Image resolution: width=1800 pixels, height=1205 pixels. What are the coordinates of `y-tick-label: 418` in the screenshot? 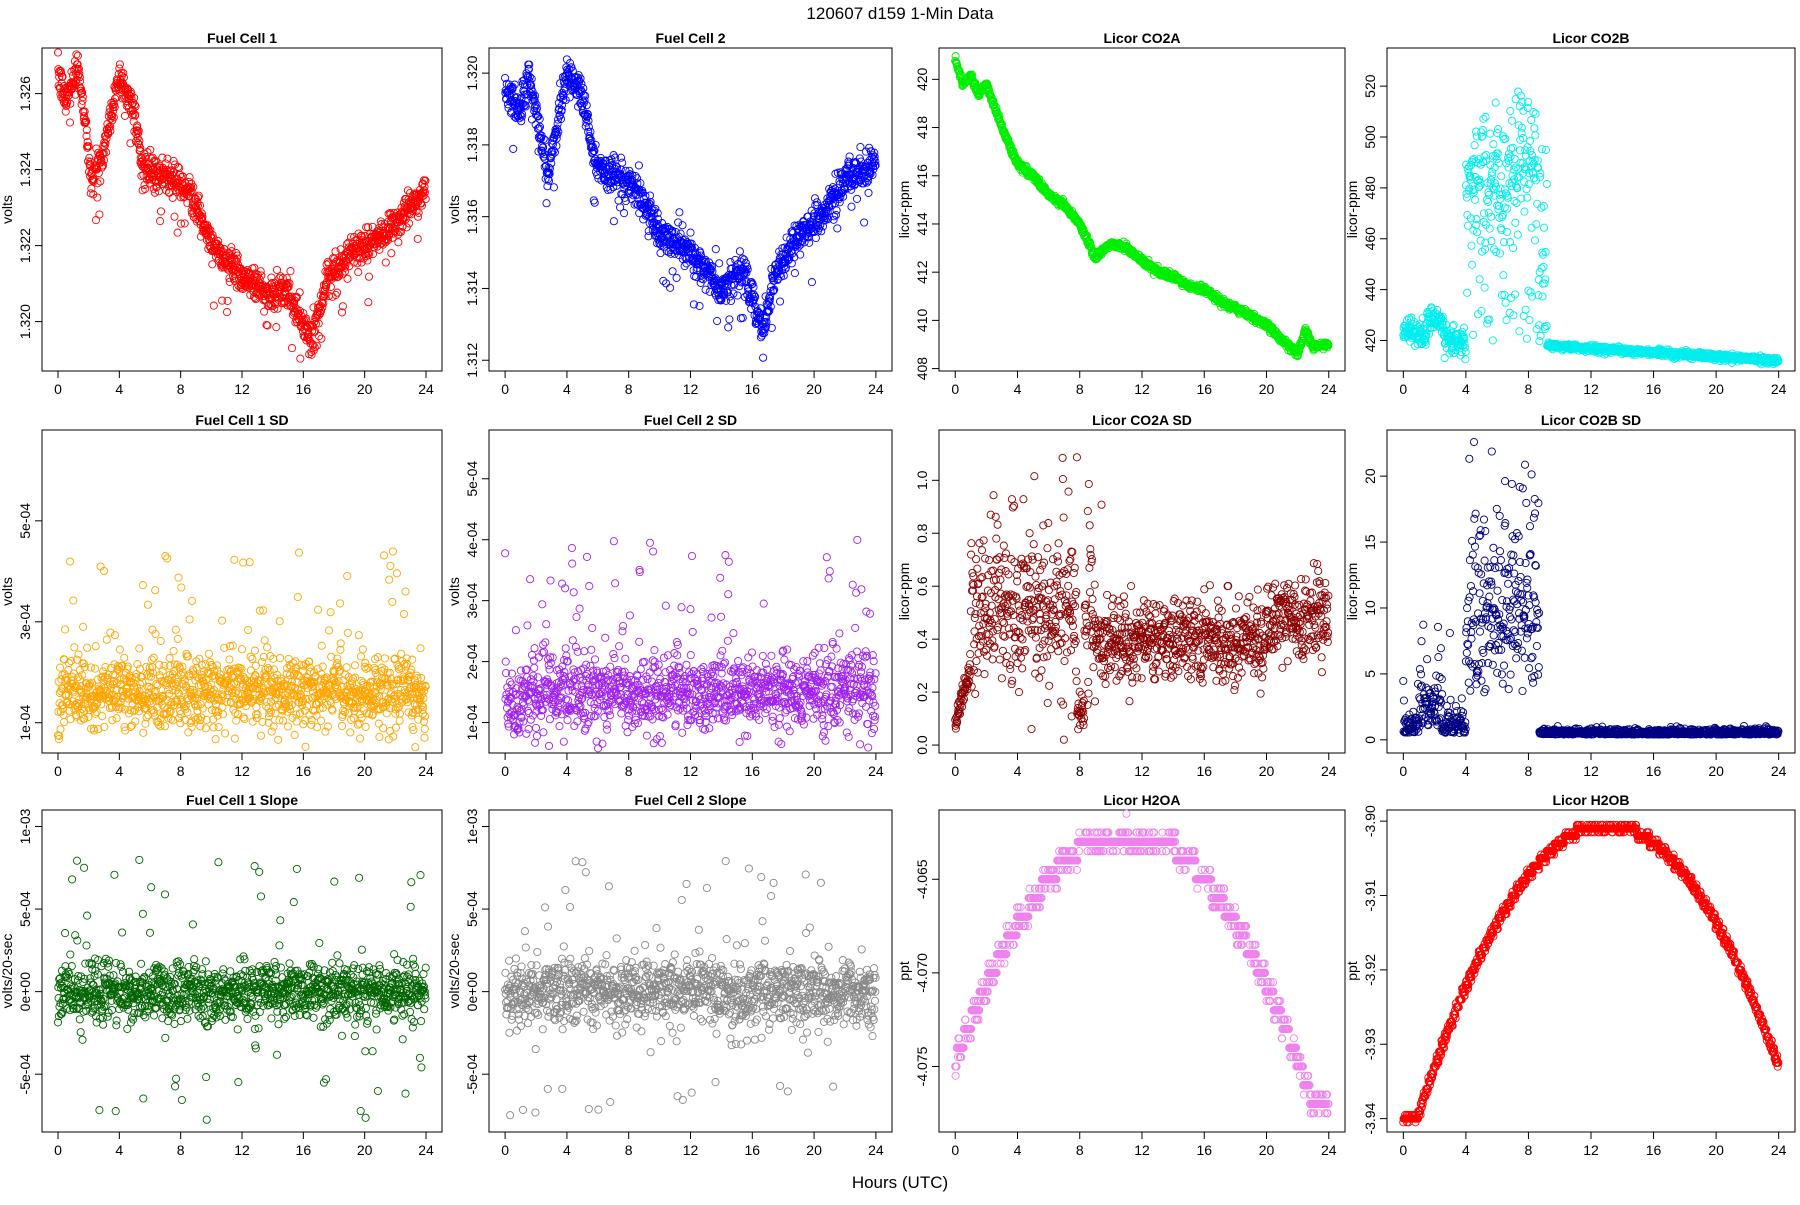 It's located at (922, 128).